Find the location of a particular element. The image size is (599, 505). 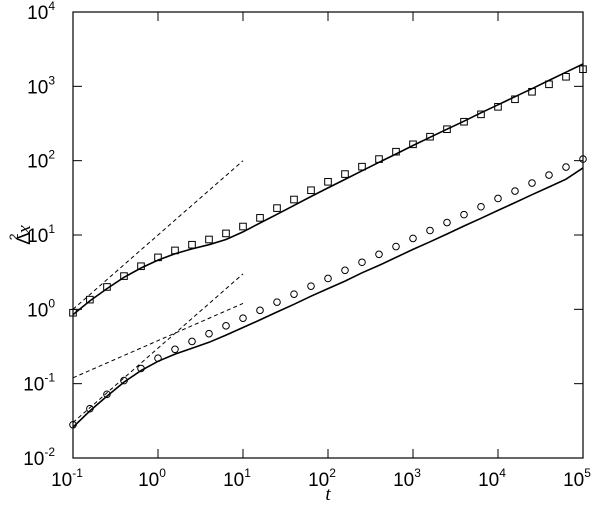

tick-label: 10⁵ is located at coordinates (577, 478).